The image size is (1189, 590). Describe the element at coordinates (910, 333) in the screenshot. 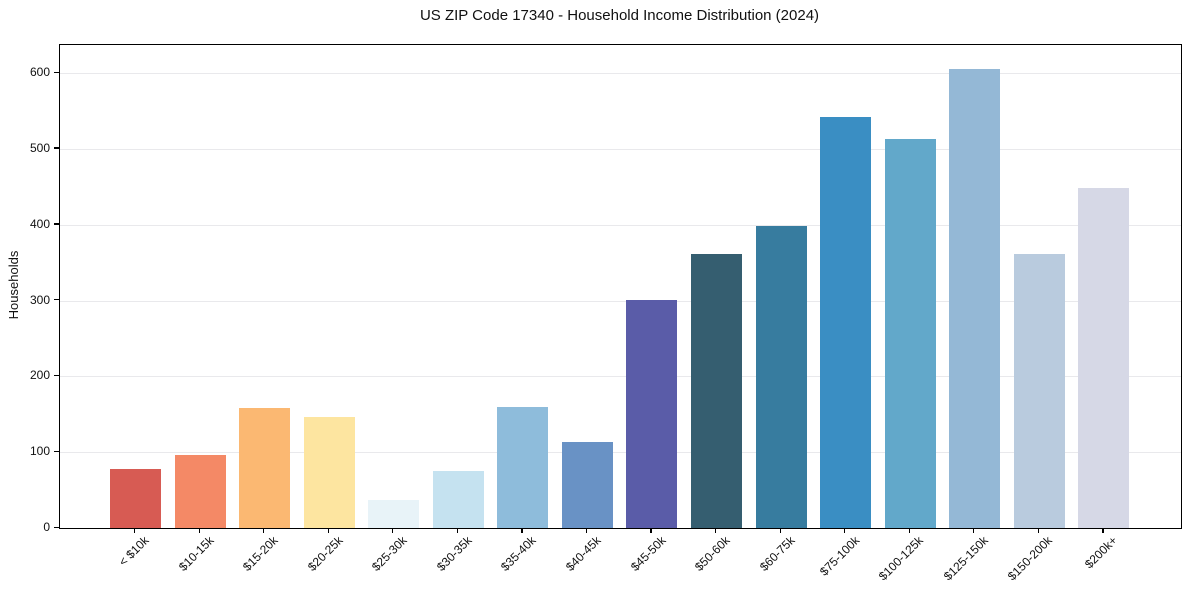

I see `bar-100-125k` at that location.